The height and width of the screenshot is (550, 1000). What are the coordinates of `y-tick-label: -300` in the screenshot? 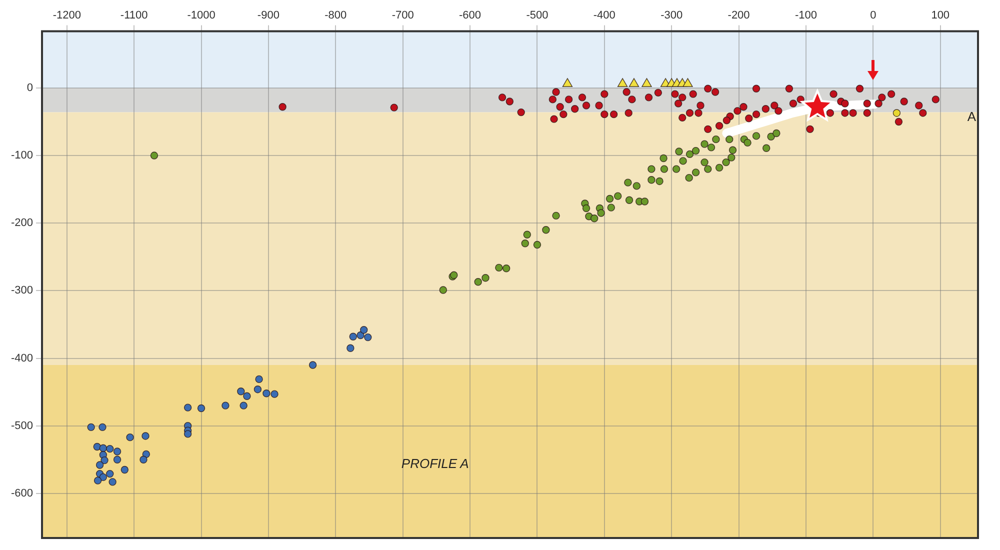 It's located at (22, 290).